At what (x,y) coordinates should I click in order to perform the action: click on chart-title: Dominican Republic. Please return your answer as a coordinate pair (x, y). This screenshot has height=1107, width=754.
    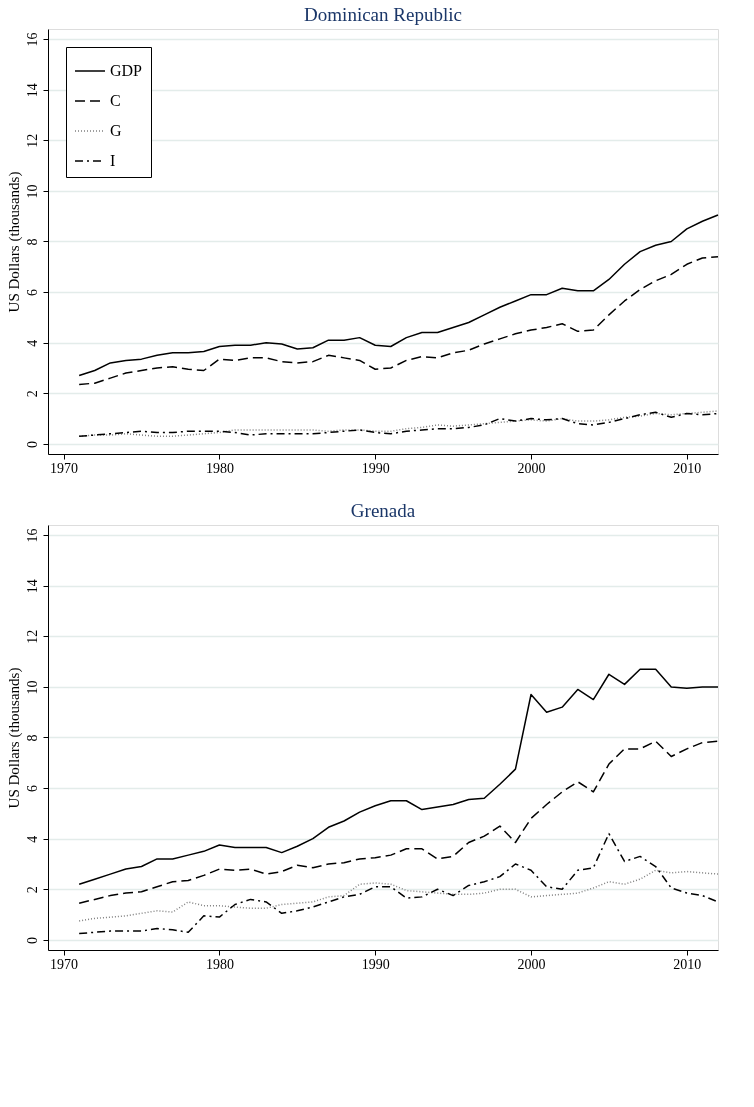
    Looking at the image, I should click on (383, 14).